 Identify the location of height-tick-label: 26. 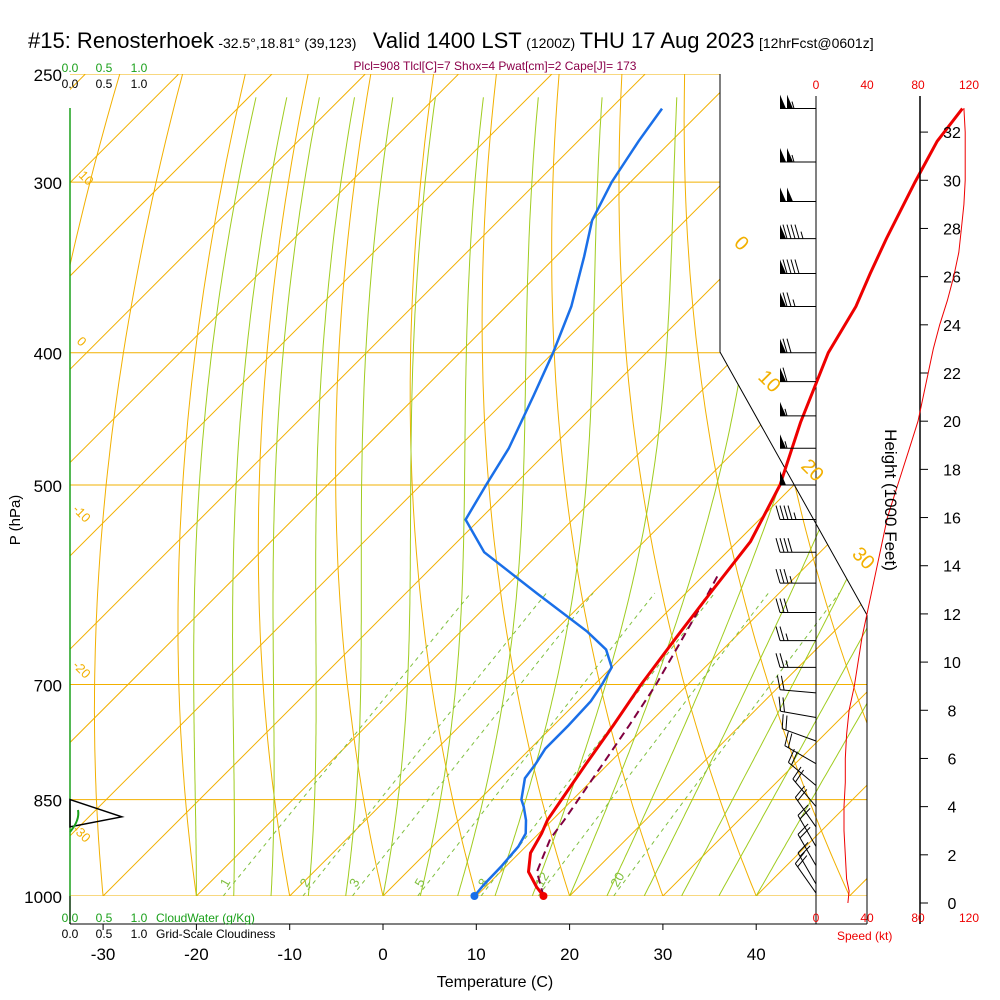
(952, 278).